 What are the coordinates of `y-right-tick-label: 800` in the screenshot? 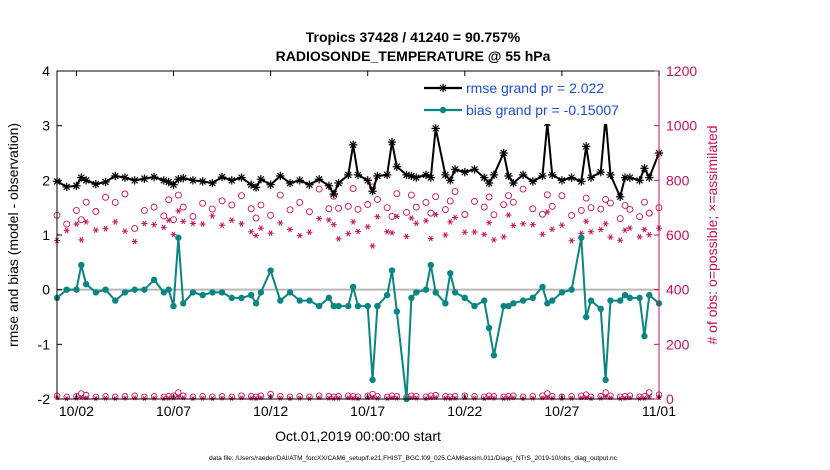 It's located at (678, 180).